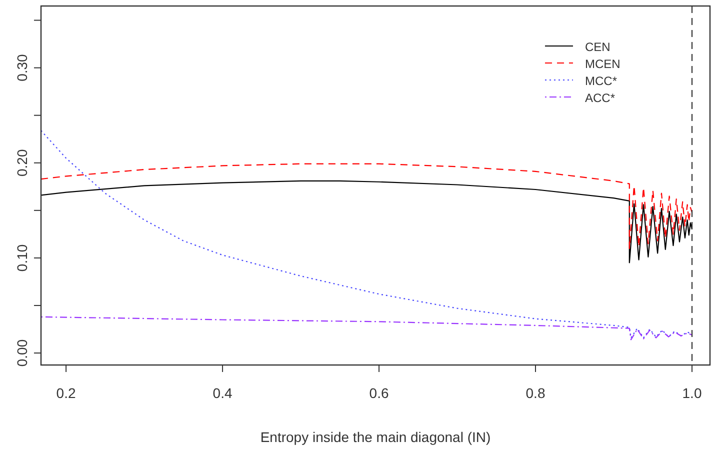  I want to click on legend-label: CEN, so click(597, 47).